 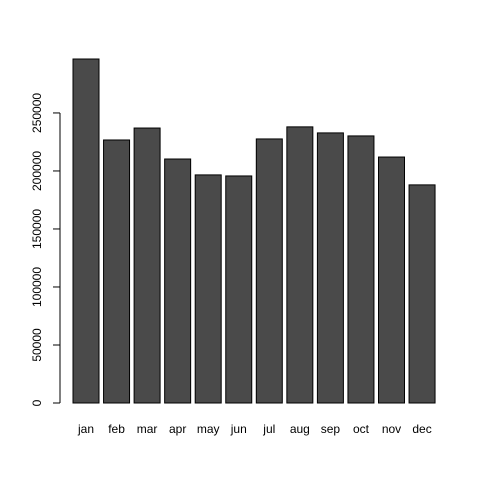 I want to click on x-tick-label: feb, so click(x=116, y=429).